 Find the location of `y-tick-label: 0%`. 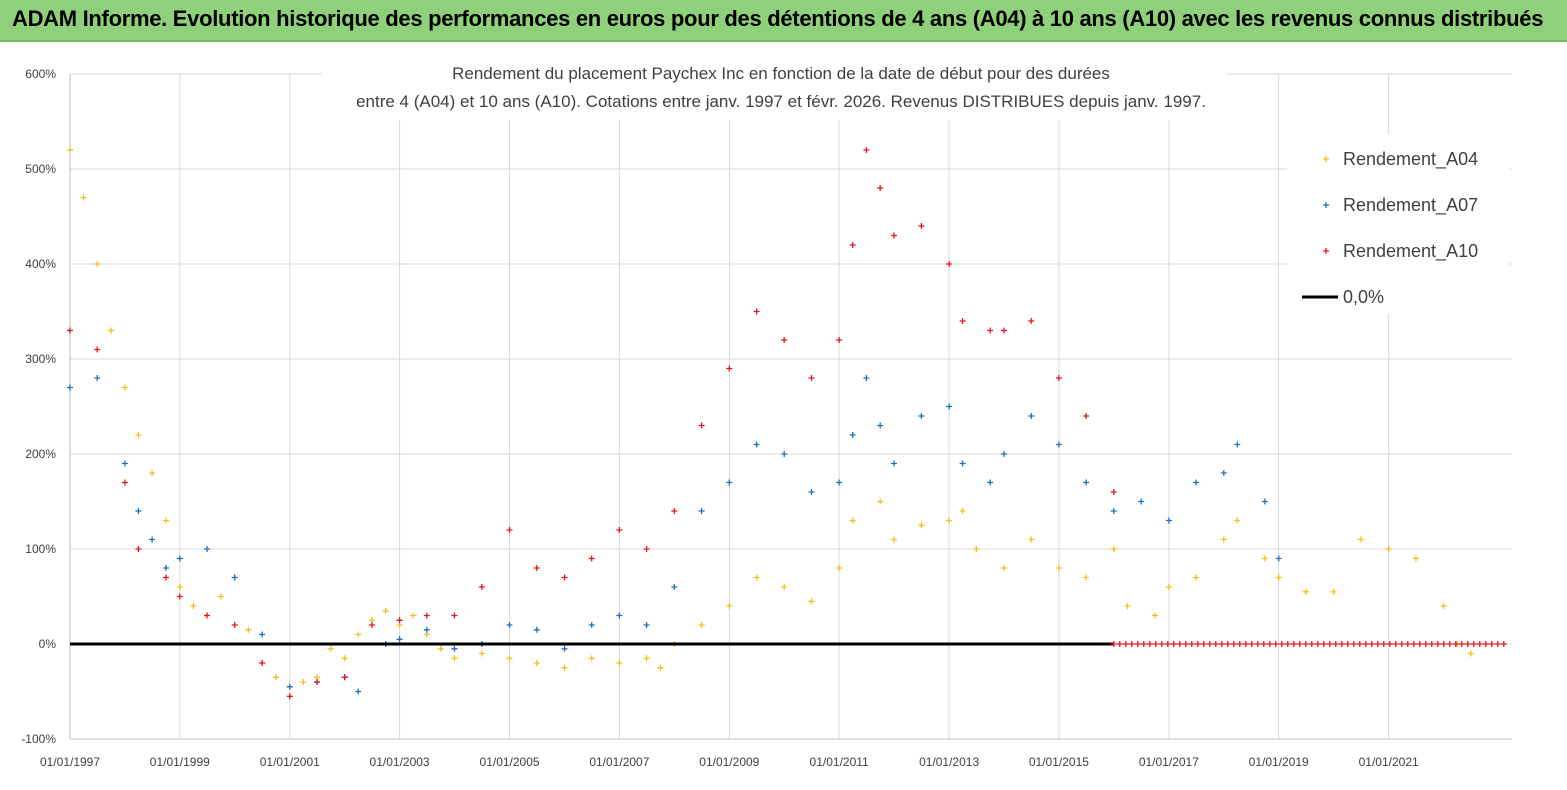

y-tick-label: 0% is located at coordinates (48, 644).